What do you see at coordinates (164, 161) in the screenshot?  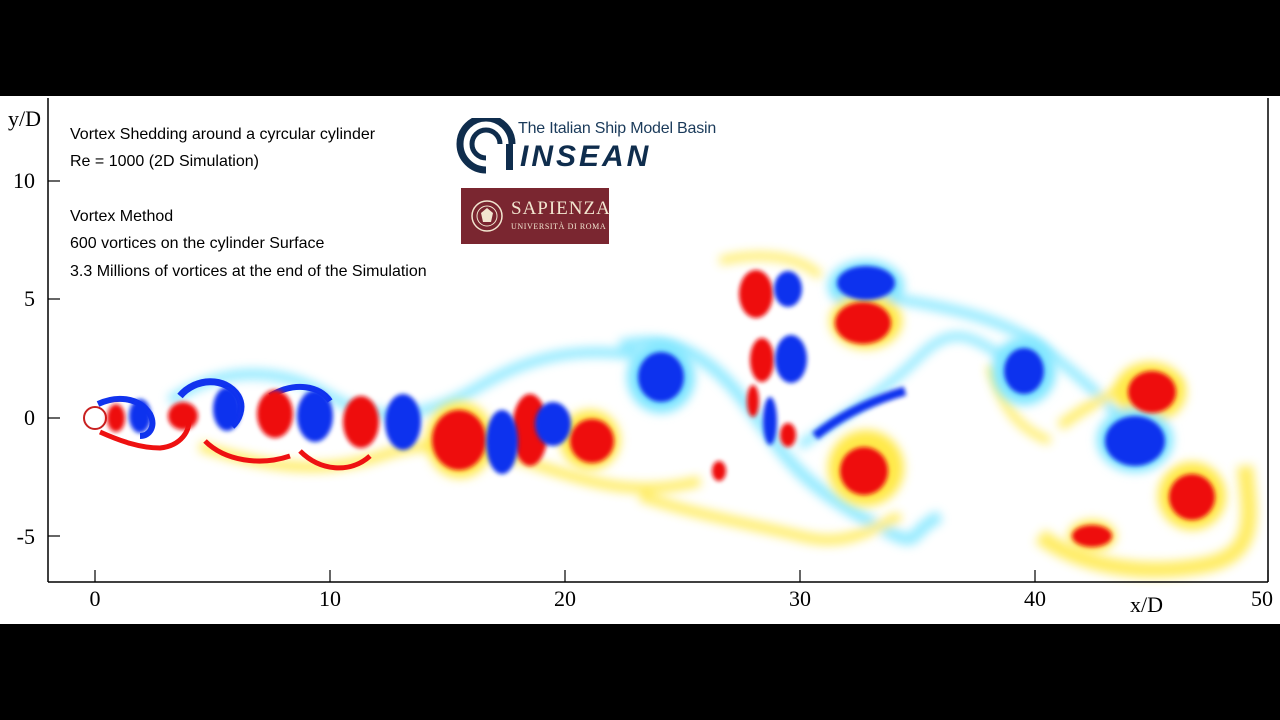 I see `title-line-2: Re = 1000 (2D Simulation)` at bounding box center [164, 161].